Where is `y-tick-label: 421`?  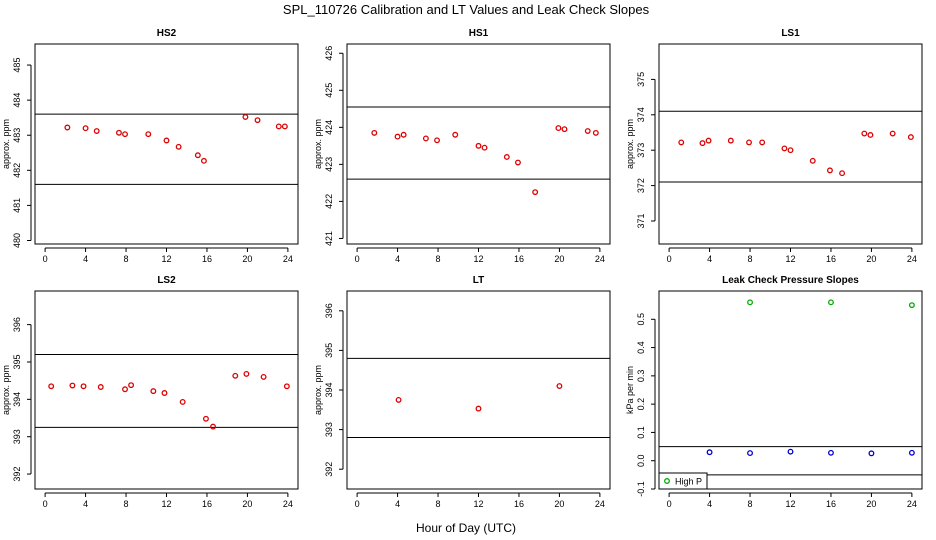 y-tick-label: 421 is located at coordinates (329, 238).